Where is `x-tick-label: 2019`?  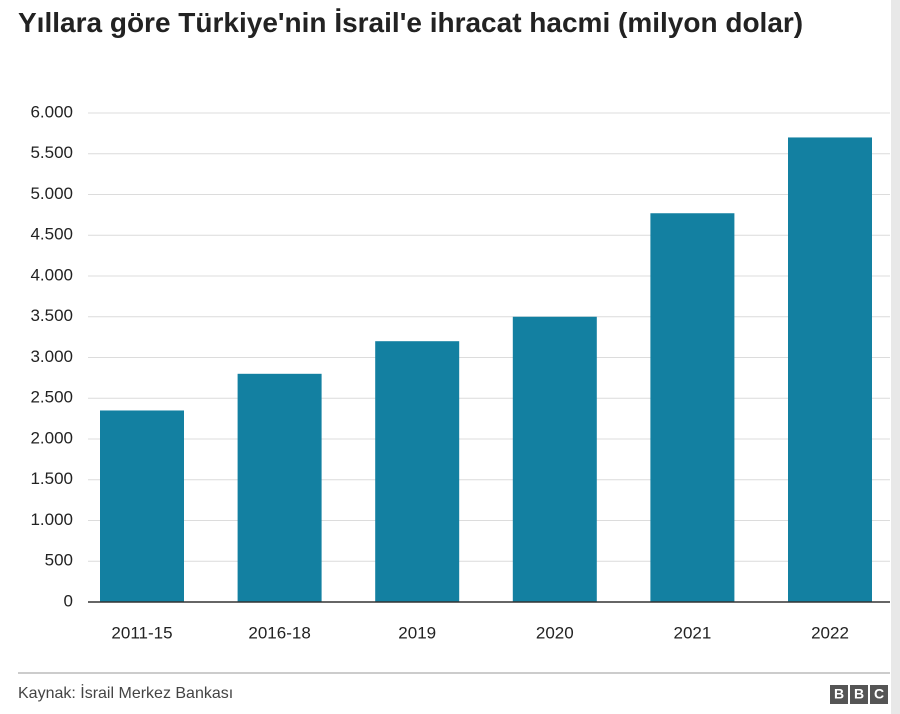
x-tick-label: 2019 is located at coordinates (417, 632).